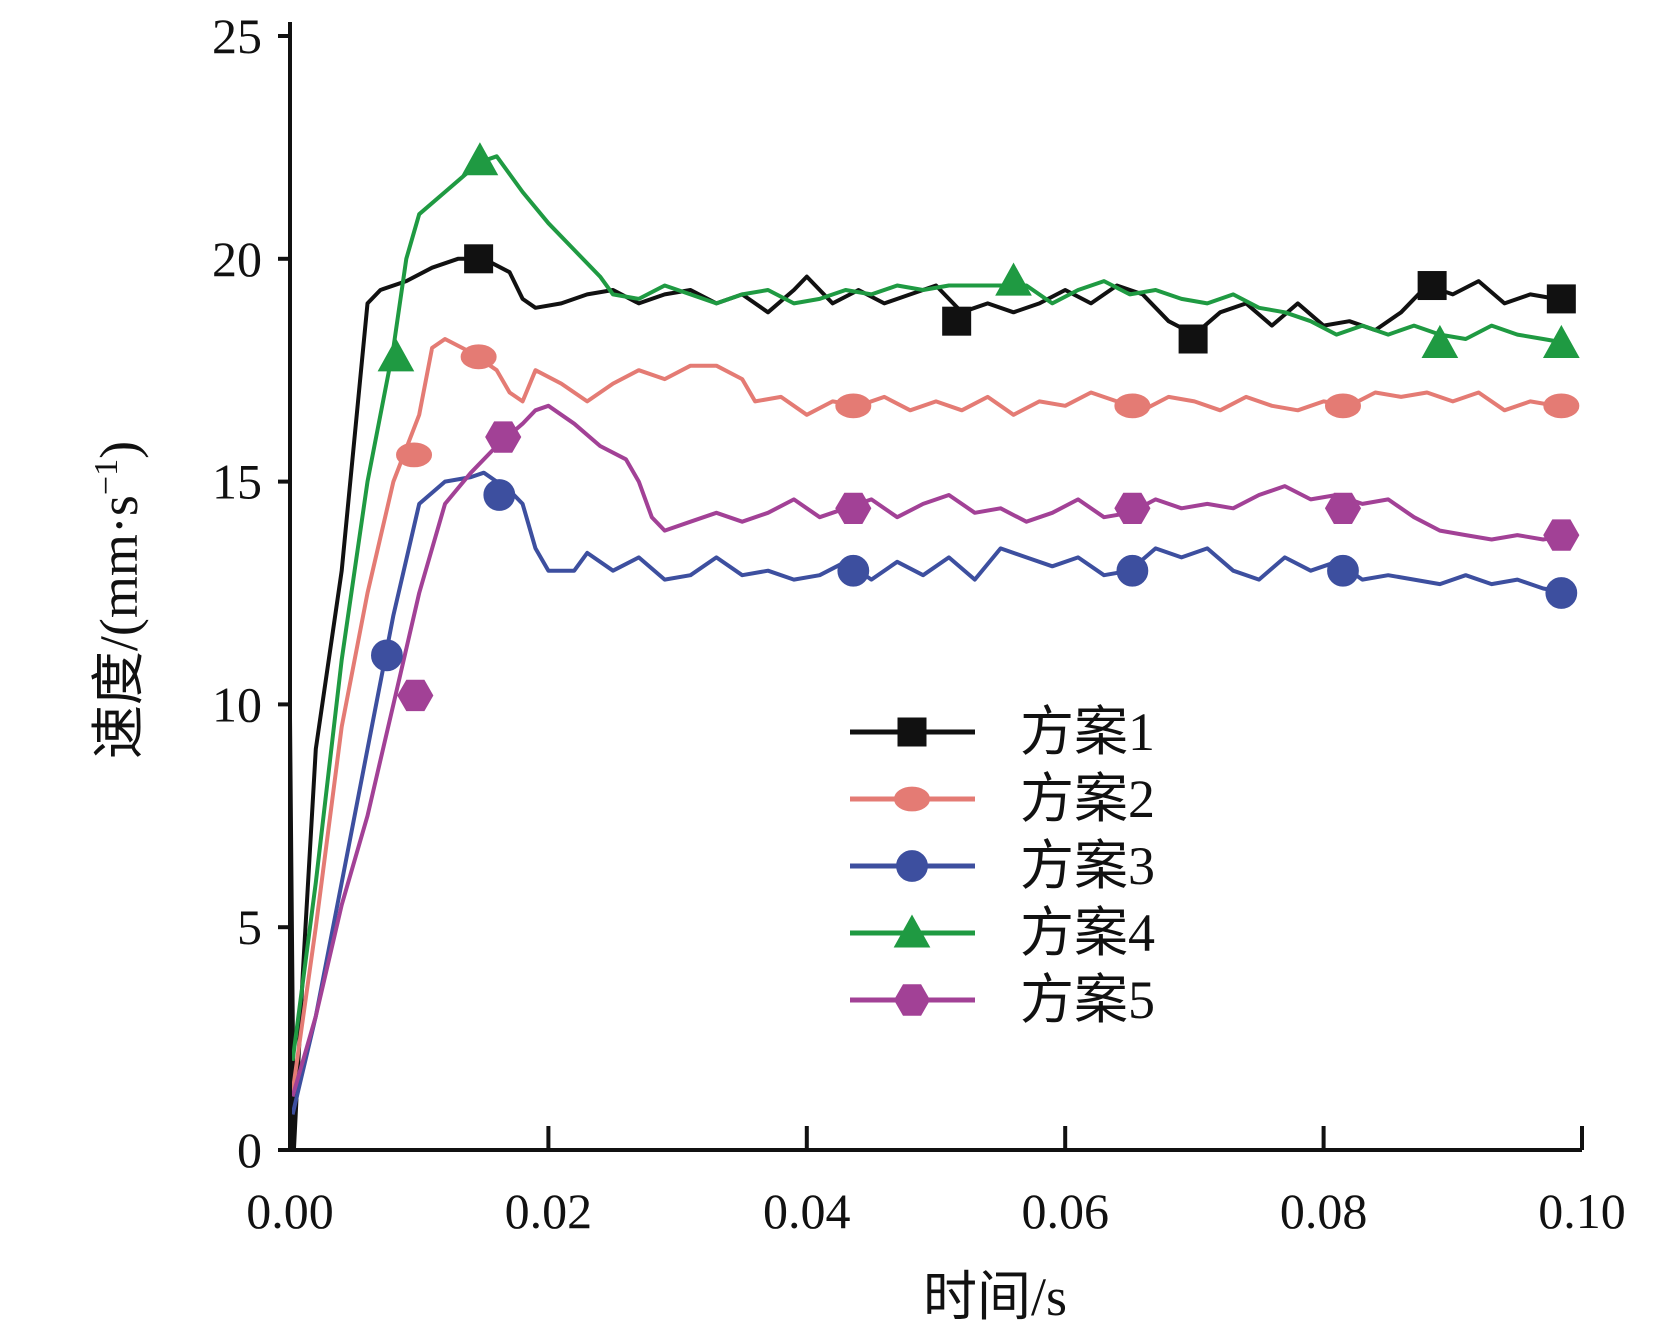 The width and height of the screenshot is (1677, 1330). What do you see at coordinates (1582, 1211) in the screenshot?
I see `x-tick-label: 0.10` at bounding box center [1582, 1211].